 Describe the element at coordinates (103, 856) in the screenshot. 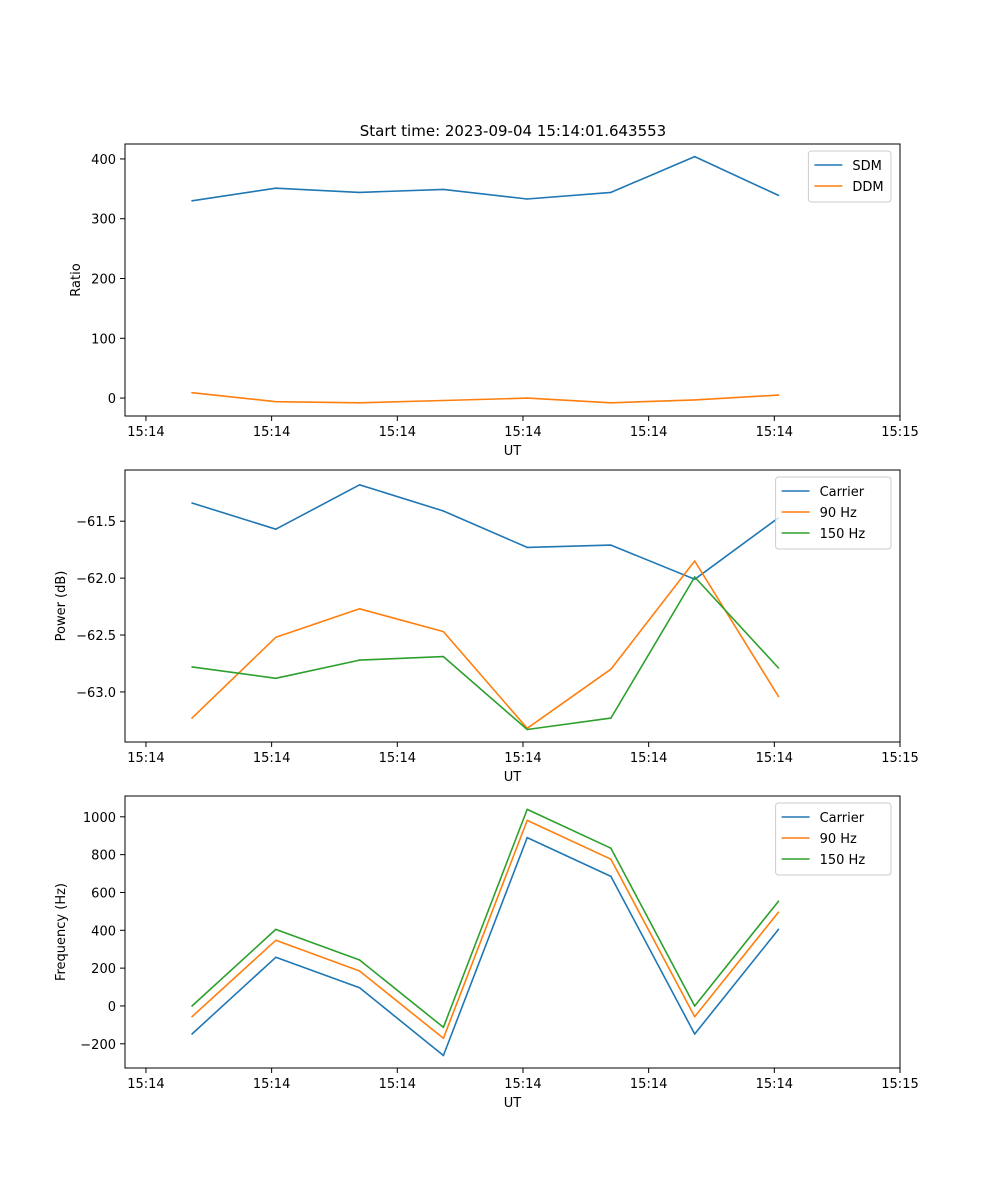

I see `y-tick-label: 800` at that location.